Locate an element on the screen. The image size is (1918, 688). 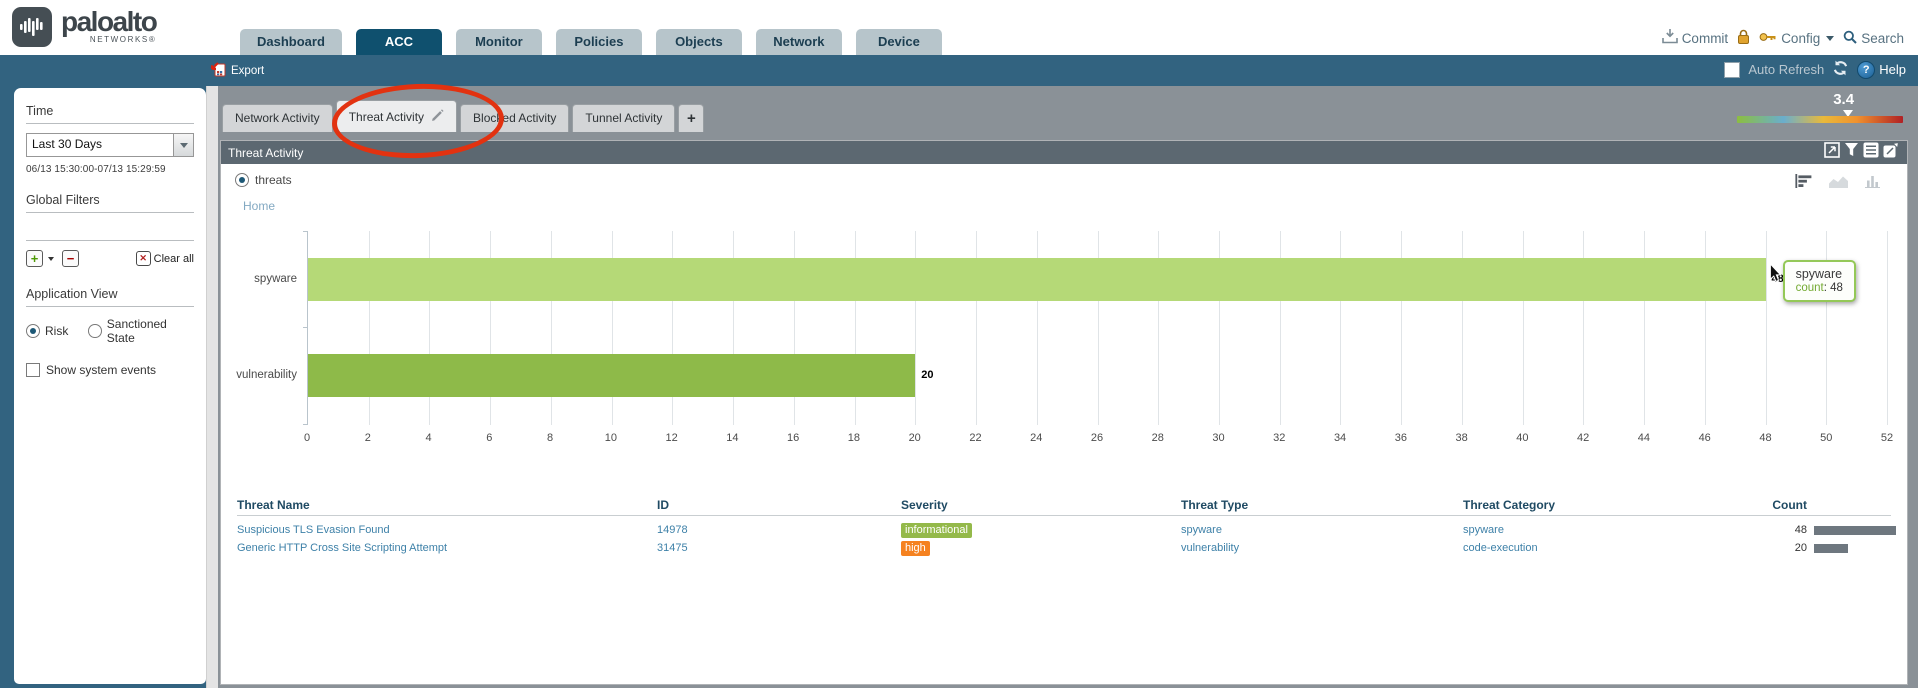
time-range-select: Last 30 Days is located at coordinates (110, 145).